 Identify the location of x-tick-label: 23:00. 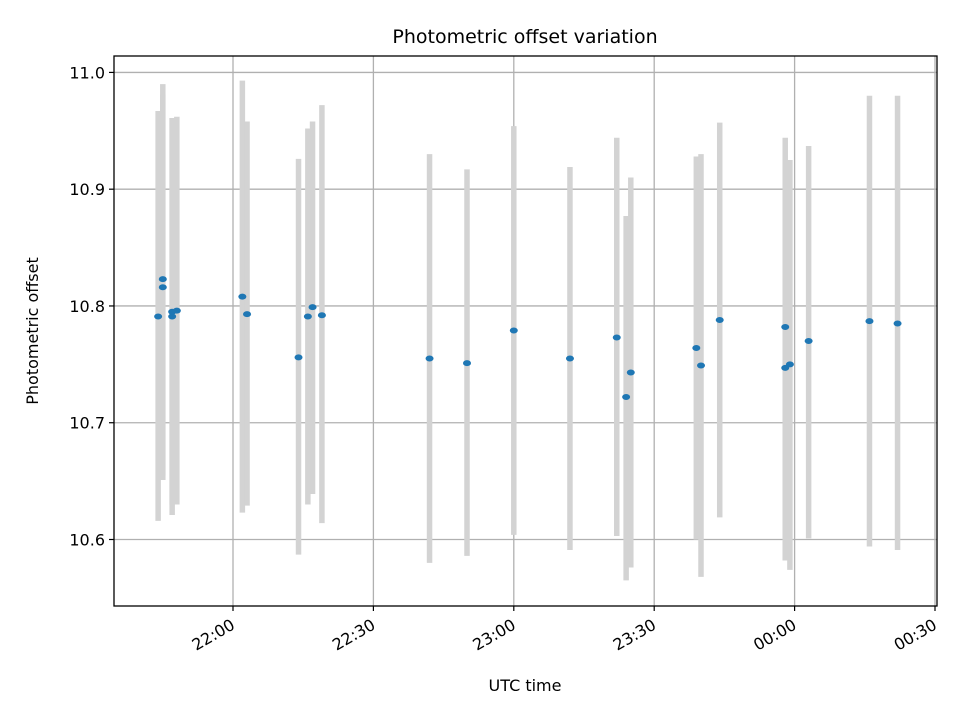
(493, 635).